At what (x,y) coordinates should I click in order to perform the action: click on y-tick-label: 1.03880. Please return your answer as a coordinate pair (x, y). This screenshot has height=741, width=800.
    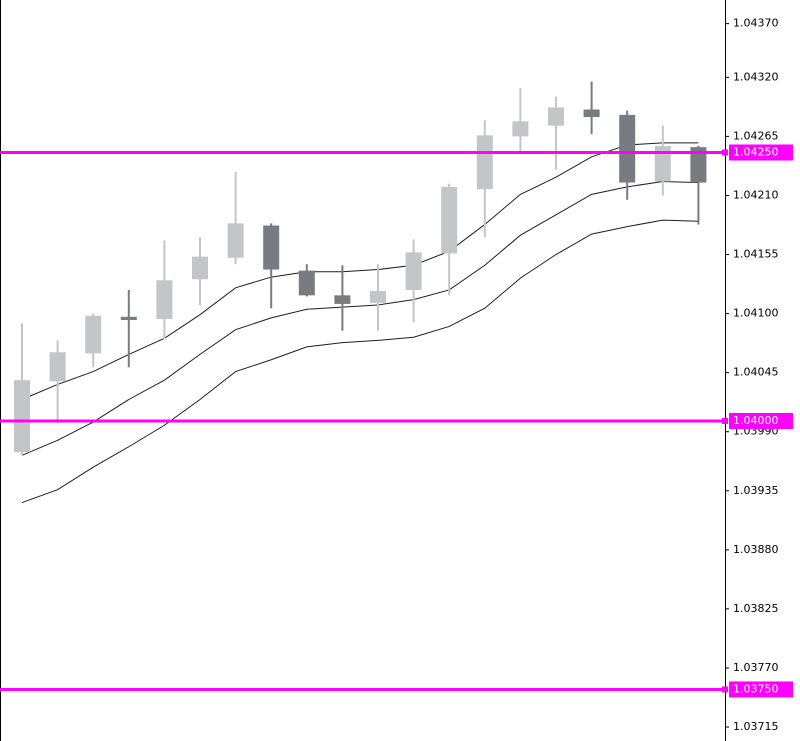
    Looking at the image, I should click on (756, 549).